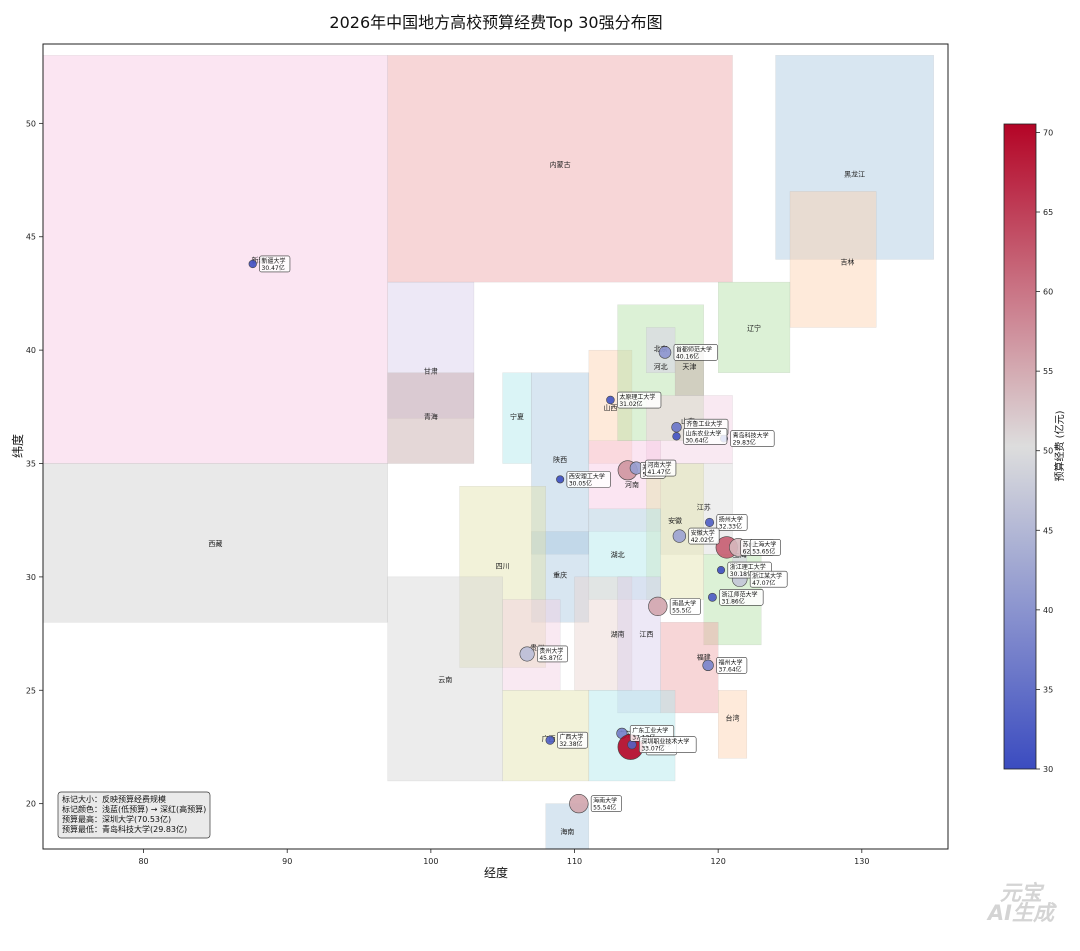  Describe the element at coordinates (681, 610) in the screenshot. I see `point-value: 55.5亿` at that location.